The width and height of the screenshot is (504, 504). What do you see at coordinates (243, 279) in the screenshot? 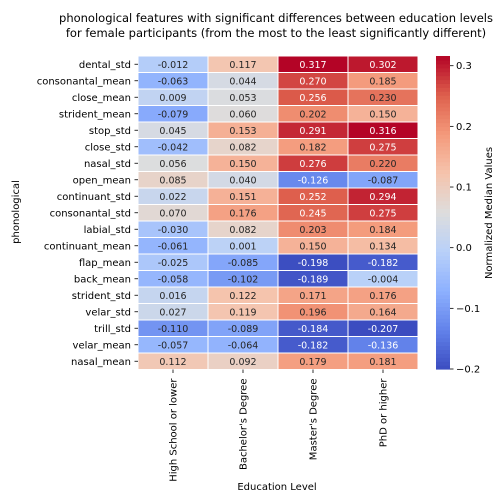
I see `cell-value-label: -0.102` at bounding box center [243, 279].